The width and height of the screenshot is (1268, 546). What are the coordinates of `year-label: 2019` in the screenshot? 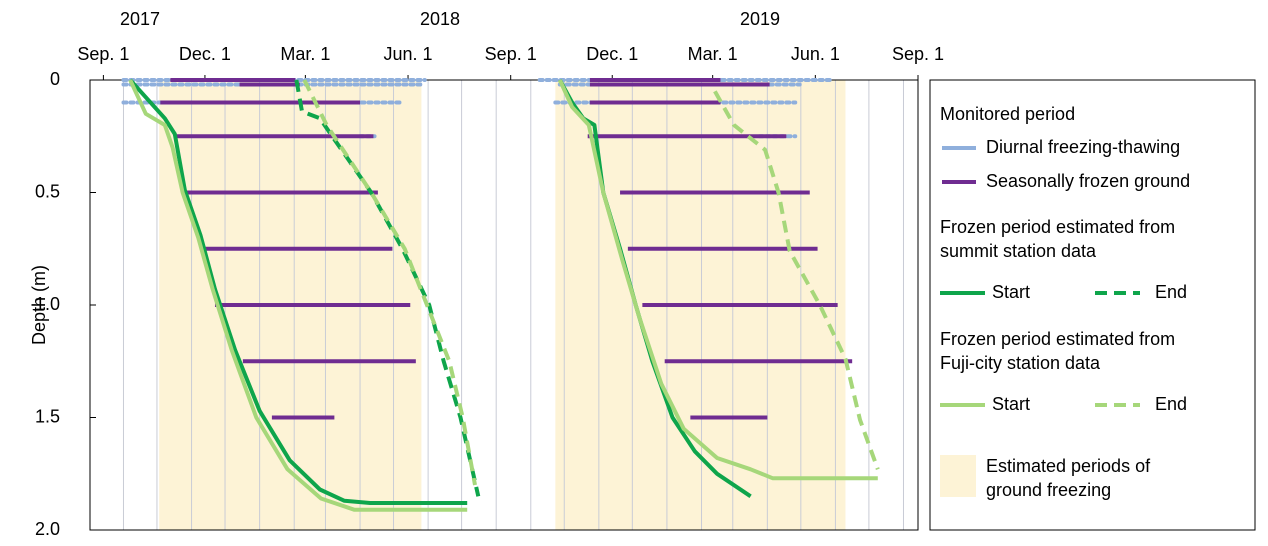 It's located at (760, 19).